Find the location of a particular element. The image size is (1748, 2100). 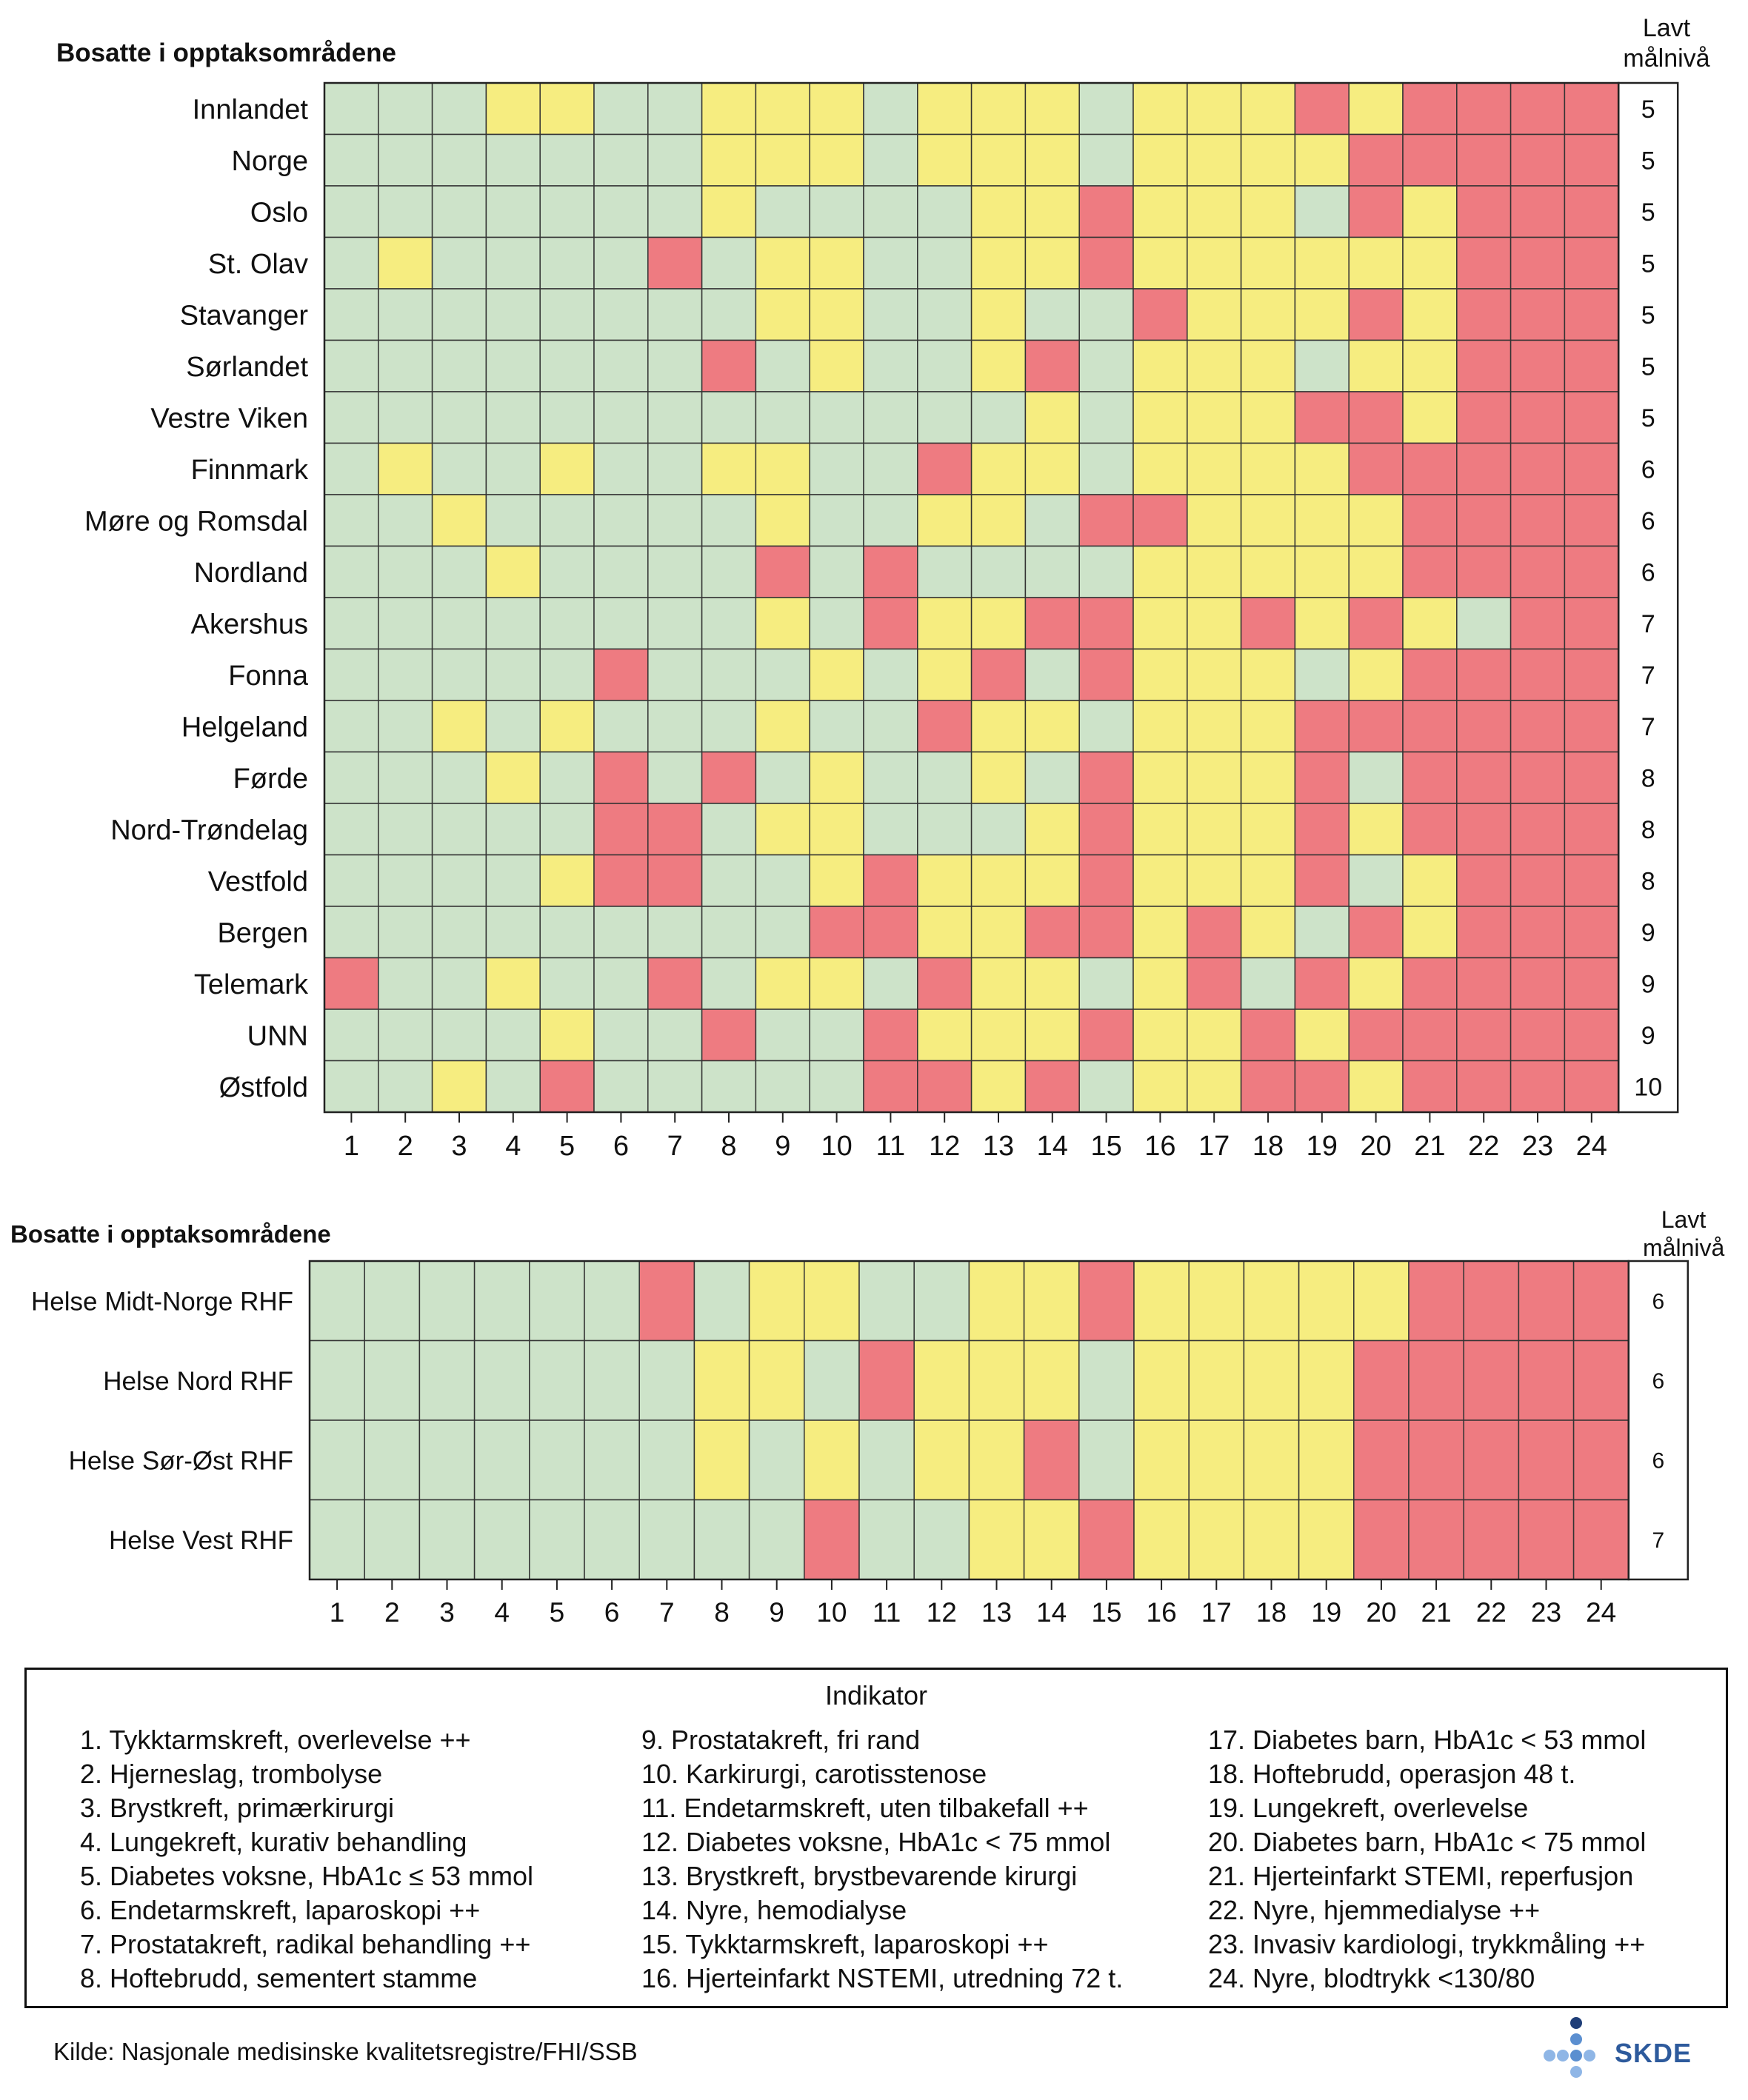

row-label: Finnmark is located at coordinates (250, 470).